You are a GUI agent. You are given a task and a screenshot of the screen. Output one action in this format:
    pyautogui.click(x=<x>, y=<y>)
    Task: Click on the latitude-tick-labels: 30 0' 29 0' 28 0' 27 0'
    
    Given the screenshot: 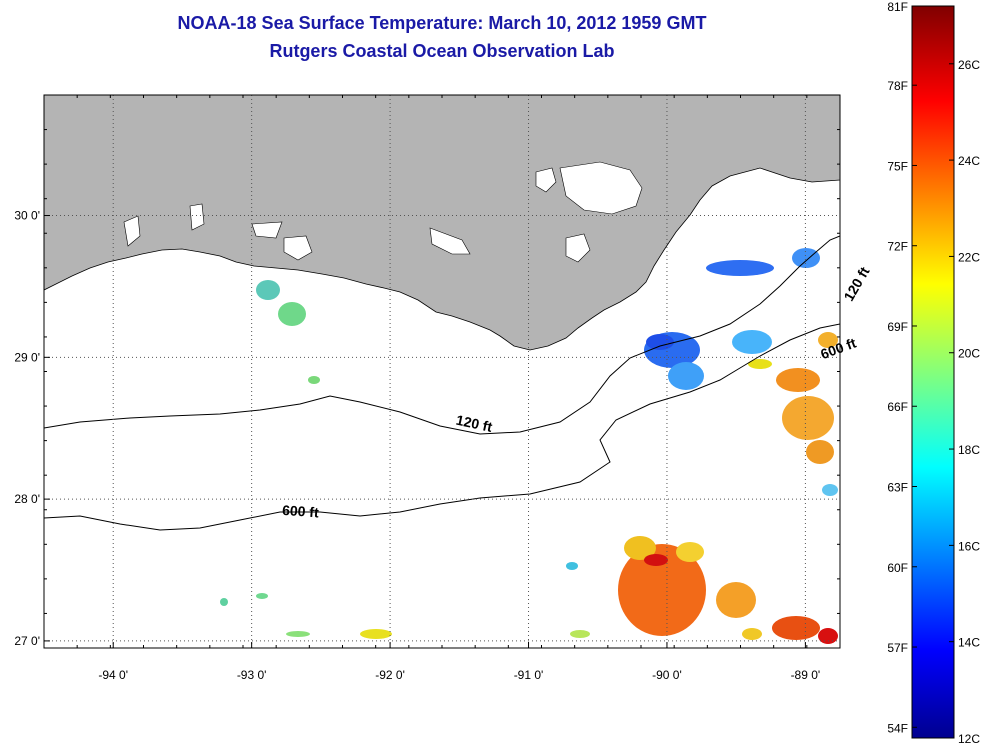 What is the action you would take?
    pyautogui.click(x=27, y=428)
    